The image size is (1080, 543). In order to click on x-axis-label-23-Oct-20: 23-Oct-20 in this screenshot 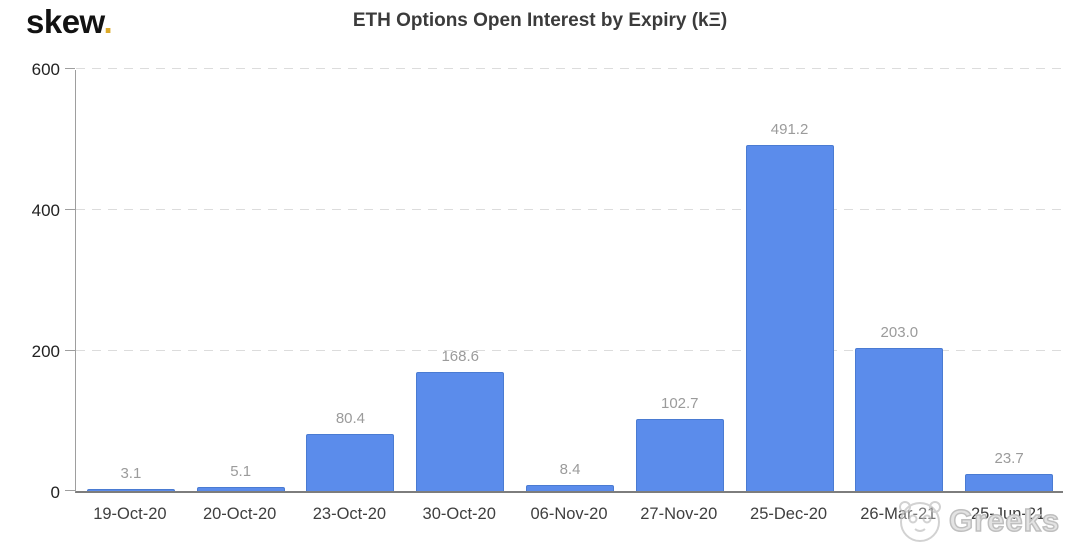, I will do `click(349, 514)`.